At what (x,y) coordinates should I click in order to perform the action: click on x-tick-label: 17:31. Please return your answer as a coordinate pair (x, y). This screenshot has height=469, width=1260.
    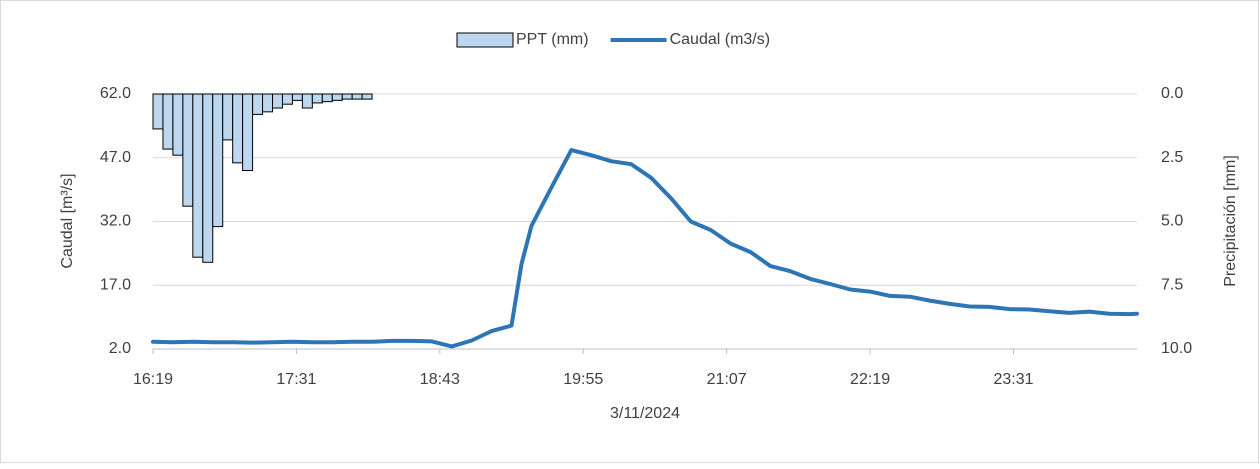
    Looking at the image, I should click on (296, 379).